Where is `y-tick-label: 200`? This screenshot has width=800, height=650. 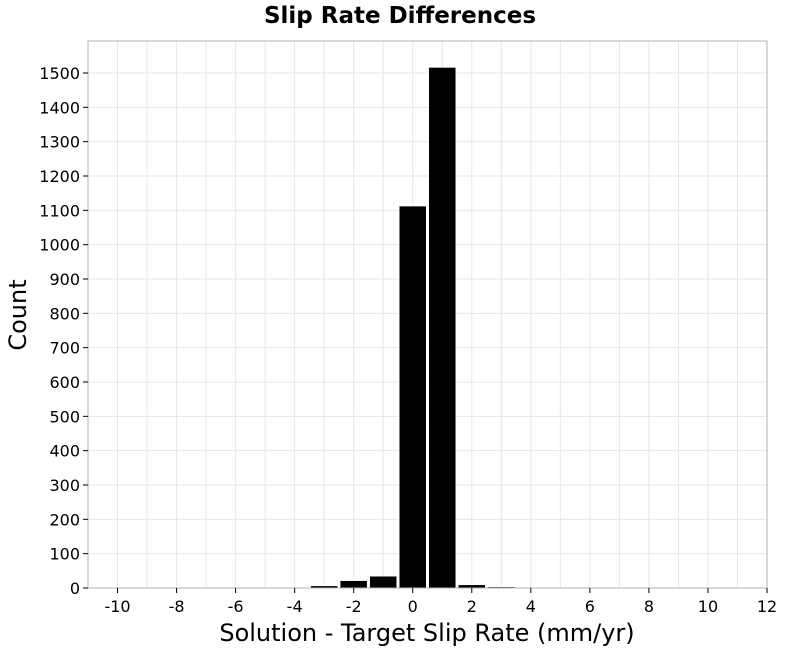 y-tick-label: 200 is located at coordinates (64, 519).